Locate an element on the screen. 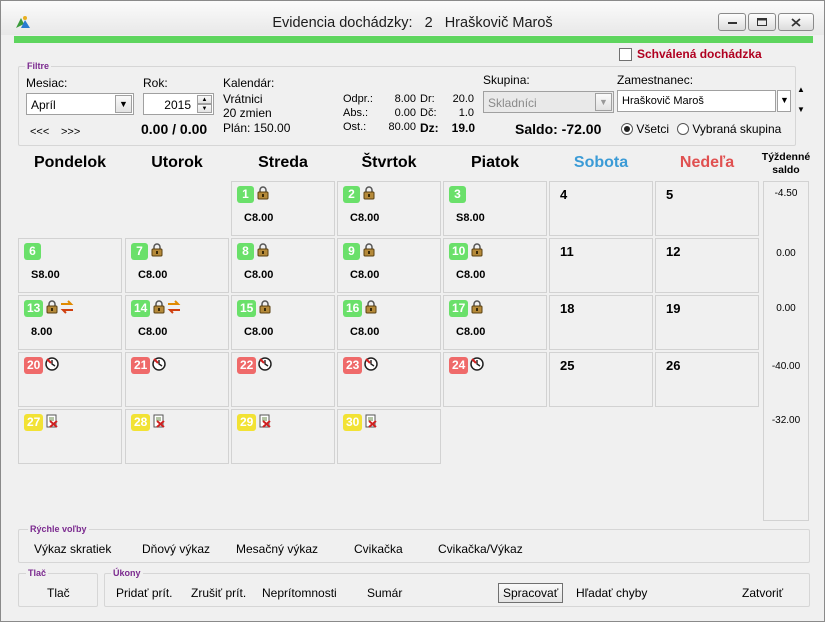 The width and height of the screenshot is (825, 622). day-number-badge: 10 is located at coordinates (459, 251).